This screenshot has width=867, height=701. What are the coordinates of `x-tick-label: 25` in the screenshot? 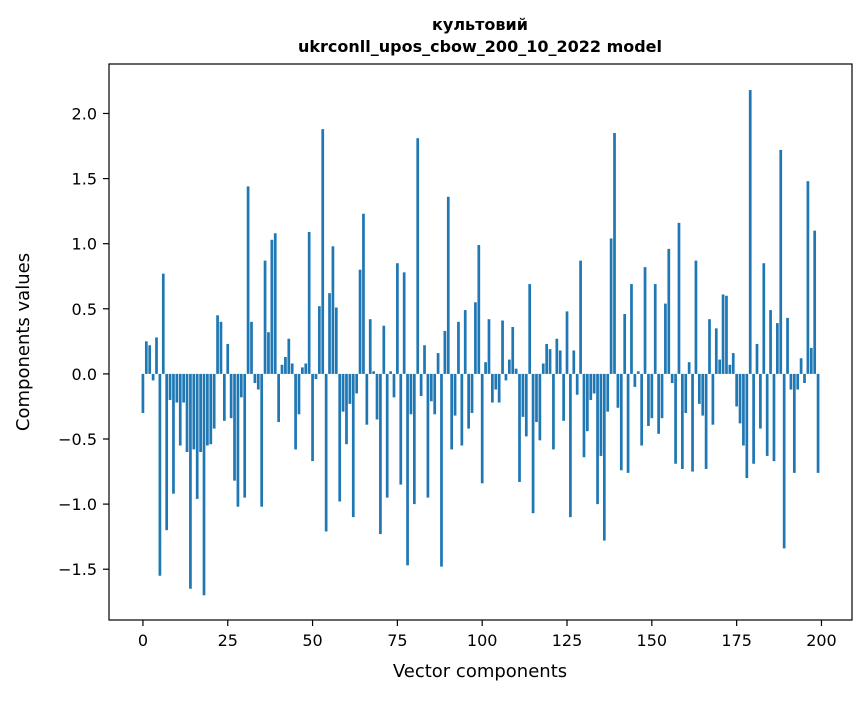 It's located at (228, 640).